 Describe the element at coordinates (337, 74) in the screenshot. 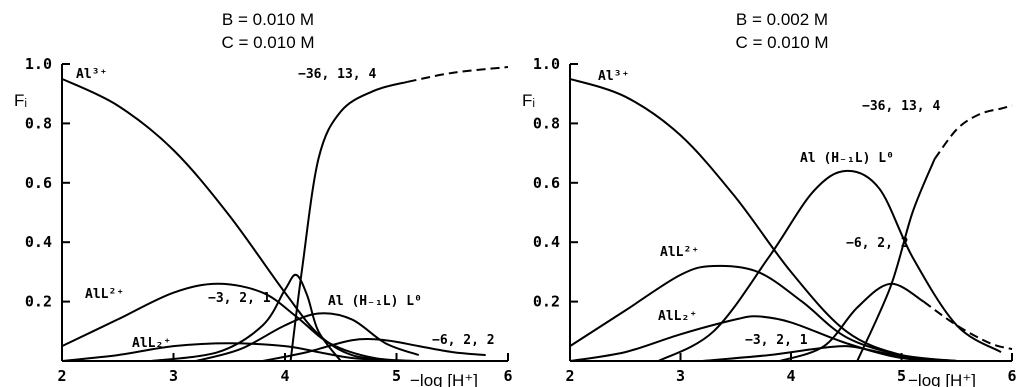

I see `left-label-36-13-4: −36, 13, 4` at that location.